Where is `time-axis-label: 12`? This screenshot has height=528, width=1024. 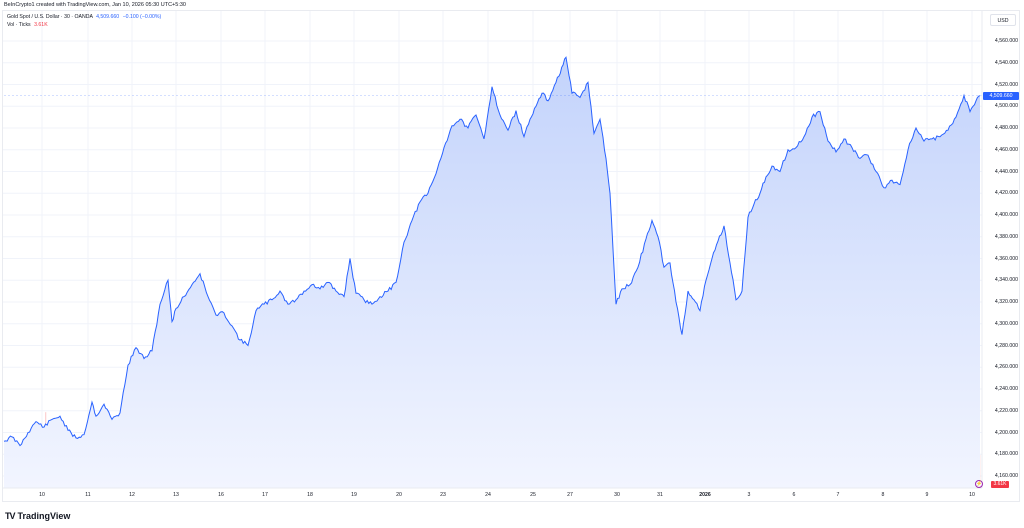 time-axis-label: 12 is located at coordinates (132, 495).